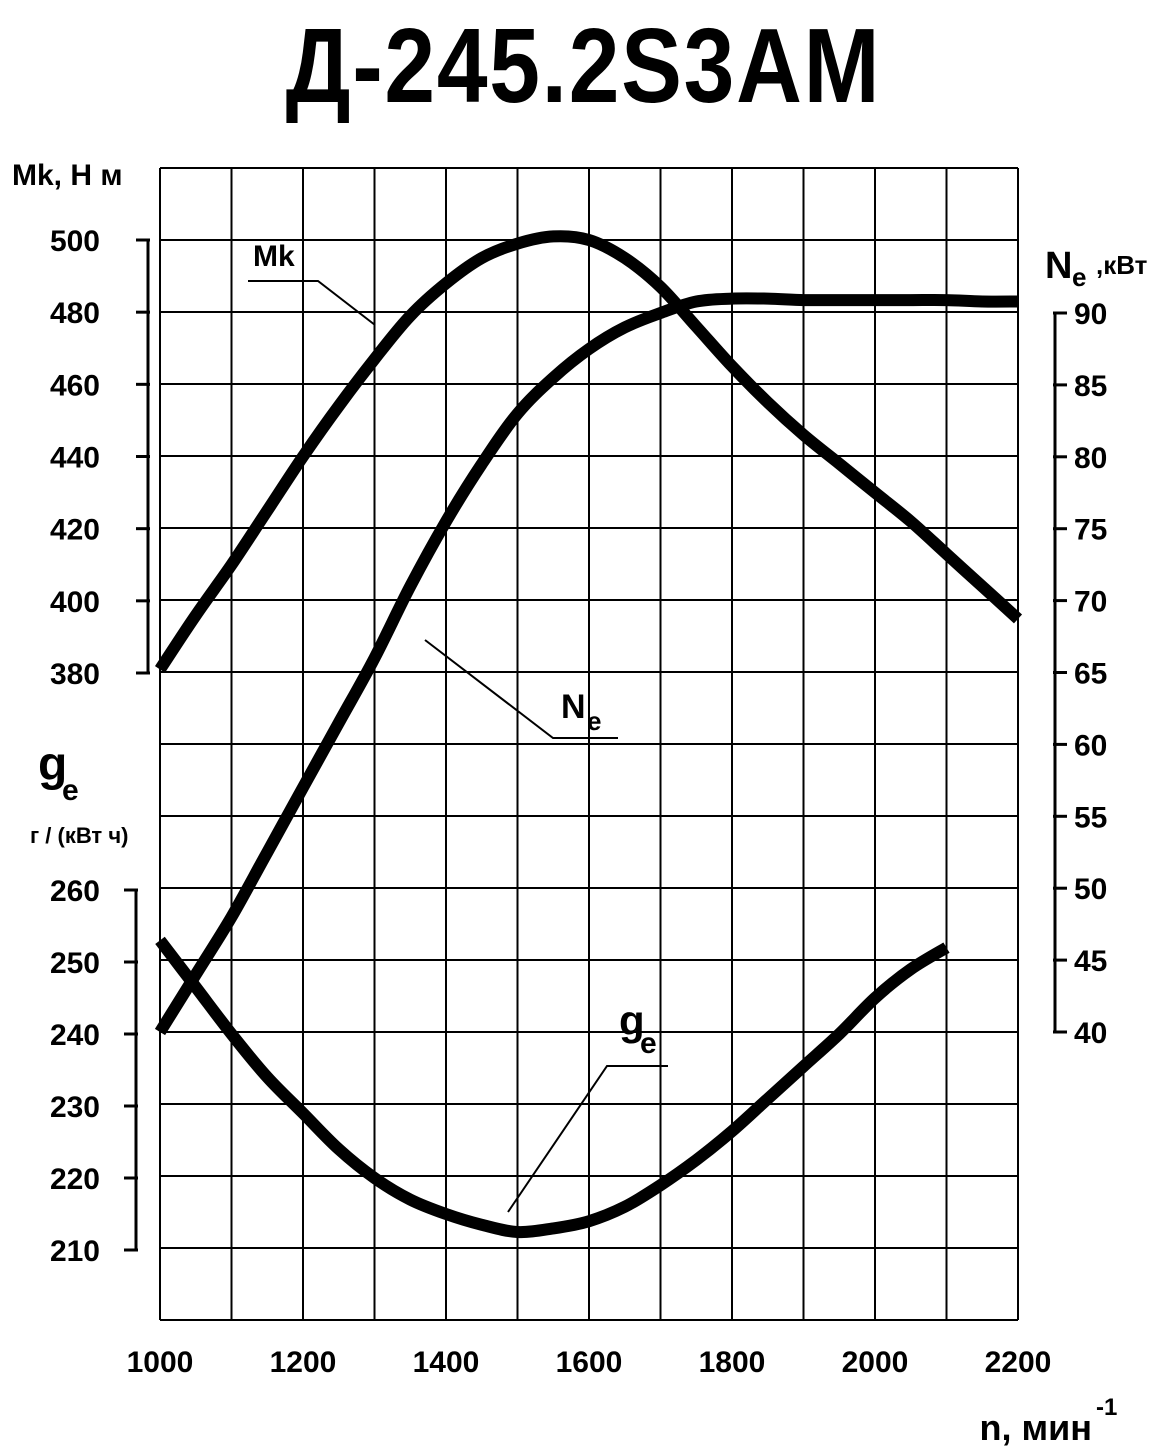  What do you see at coordinates (446, 1362) in the screenshot?
I see `x-tick-label: 1400` at bounding box center [446, 1362].